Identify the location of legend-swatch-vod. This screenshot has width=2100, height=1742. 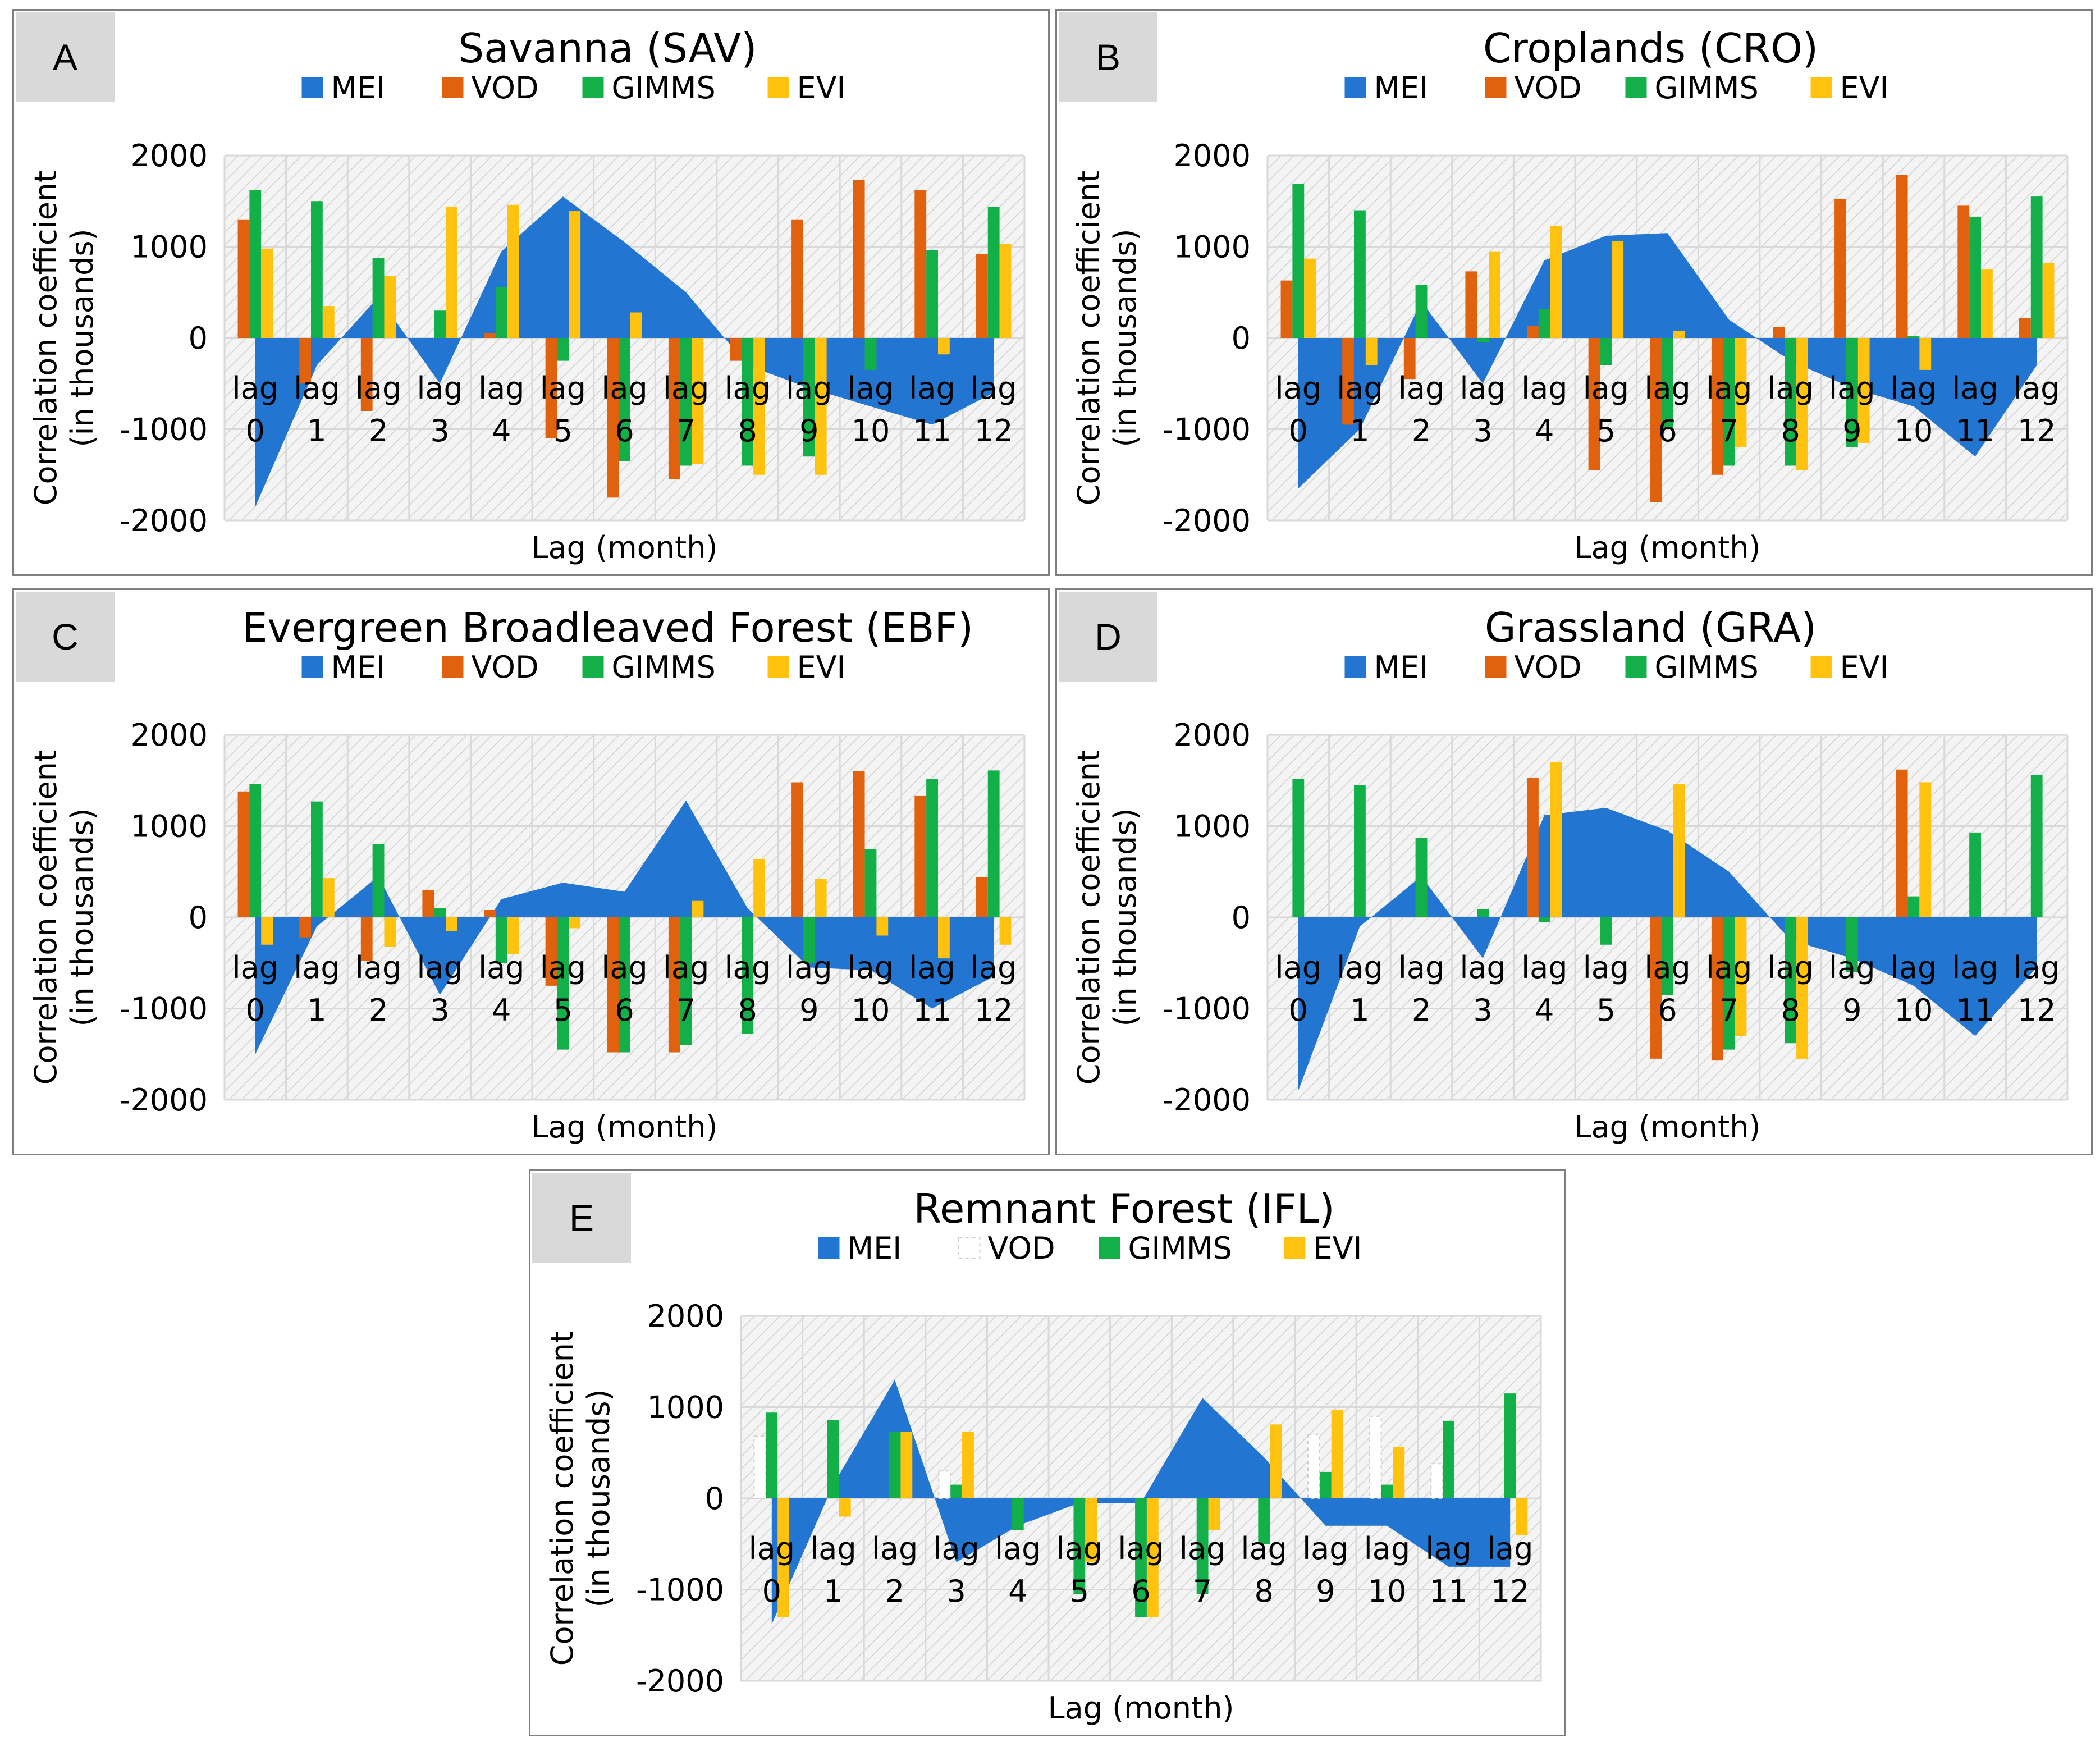
(453, 88).